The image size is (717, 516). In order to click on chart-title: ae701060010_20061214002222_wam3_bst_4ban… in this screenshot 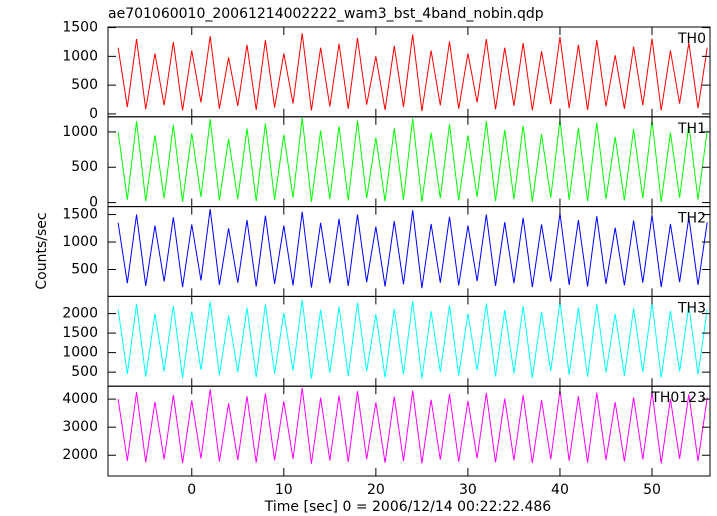, I will do `click(326, 14)`.